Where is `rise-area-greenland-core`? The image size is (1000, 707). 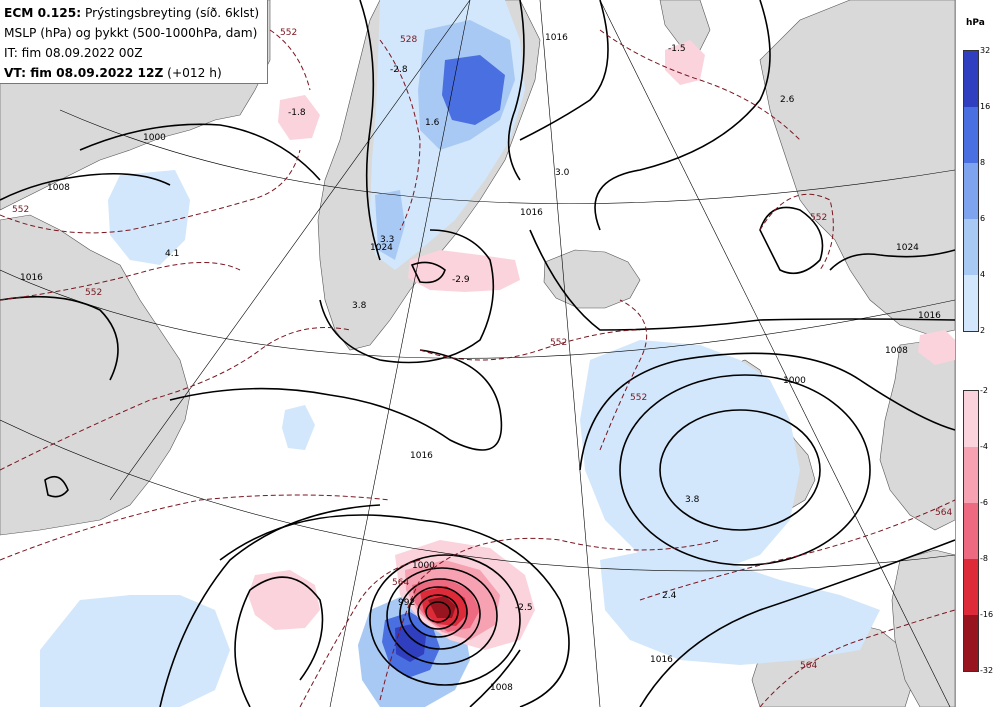
rise-area-greenland-core is located at coordinates (473, 90).